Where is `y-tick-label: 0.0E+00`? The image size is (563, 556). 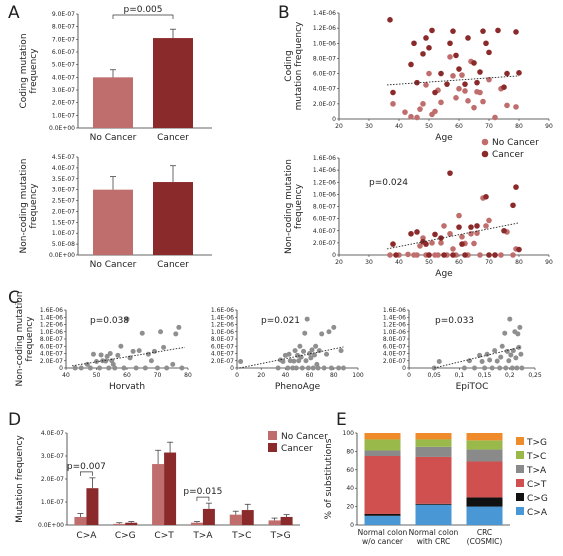
y-tick-label: 0.0E+00 is located at coordinates (51, 525).